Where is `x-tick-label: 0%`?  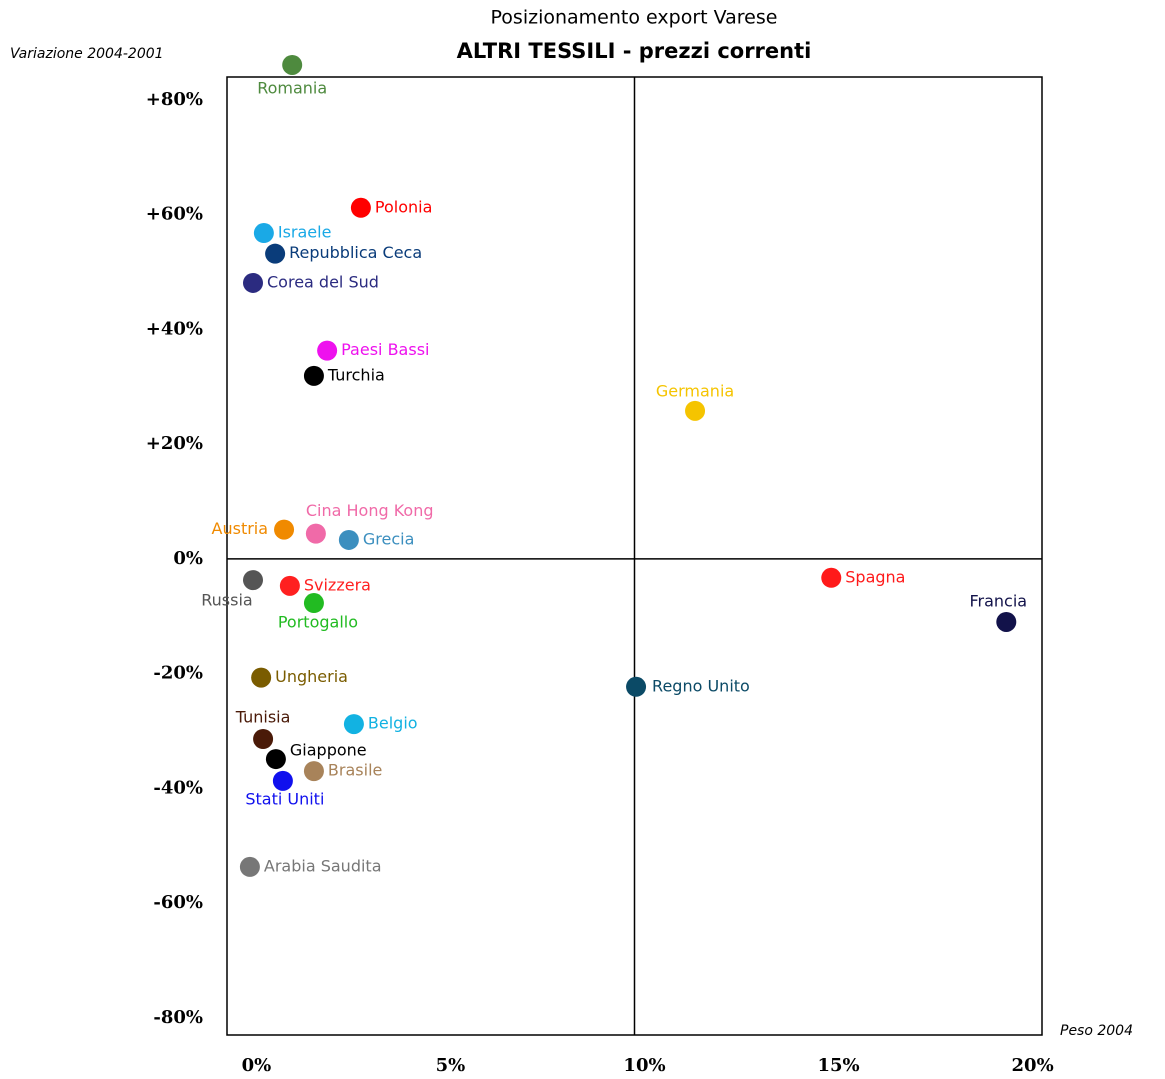
x-tick-label: 0% is located at coordinates (257, 1065).